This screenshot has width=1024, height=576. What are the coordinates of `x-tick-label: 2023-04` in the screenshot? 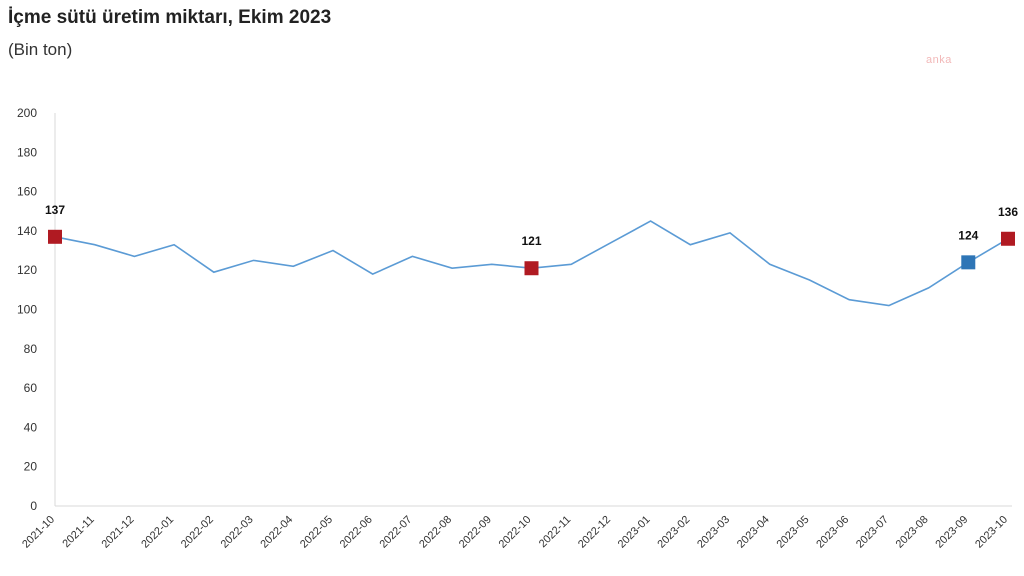 It's located at (753, 532).